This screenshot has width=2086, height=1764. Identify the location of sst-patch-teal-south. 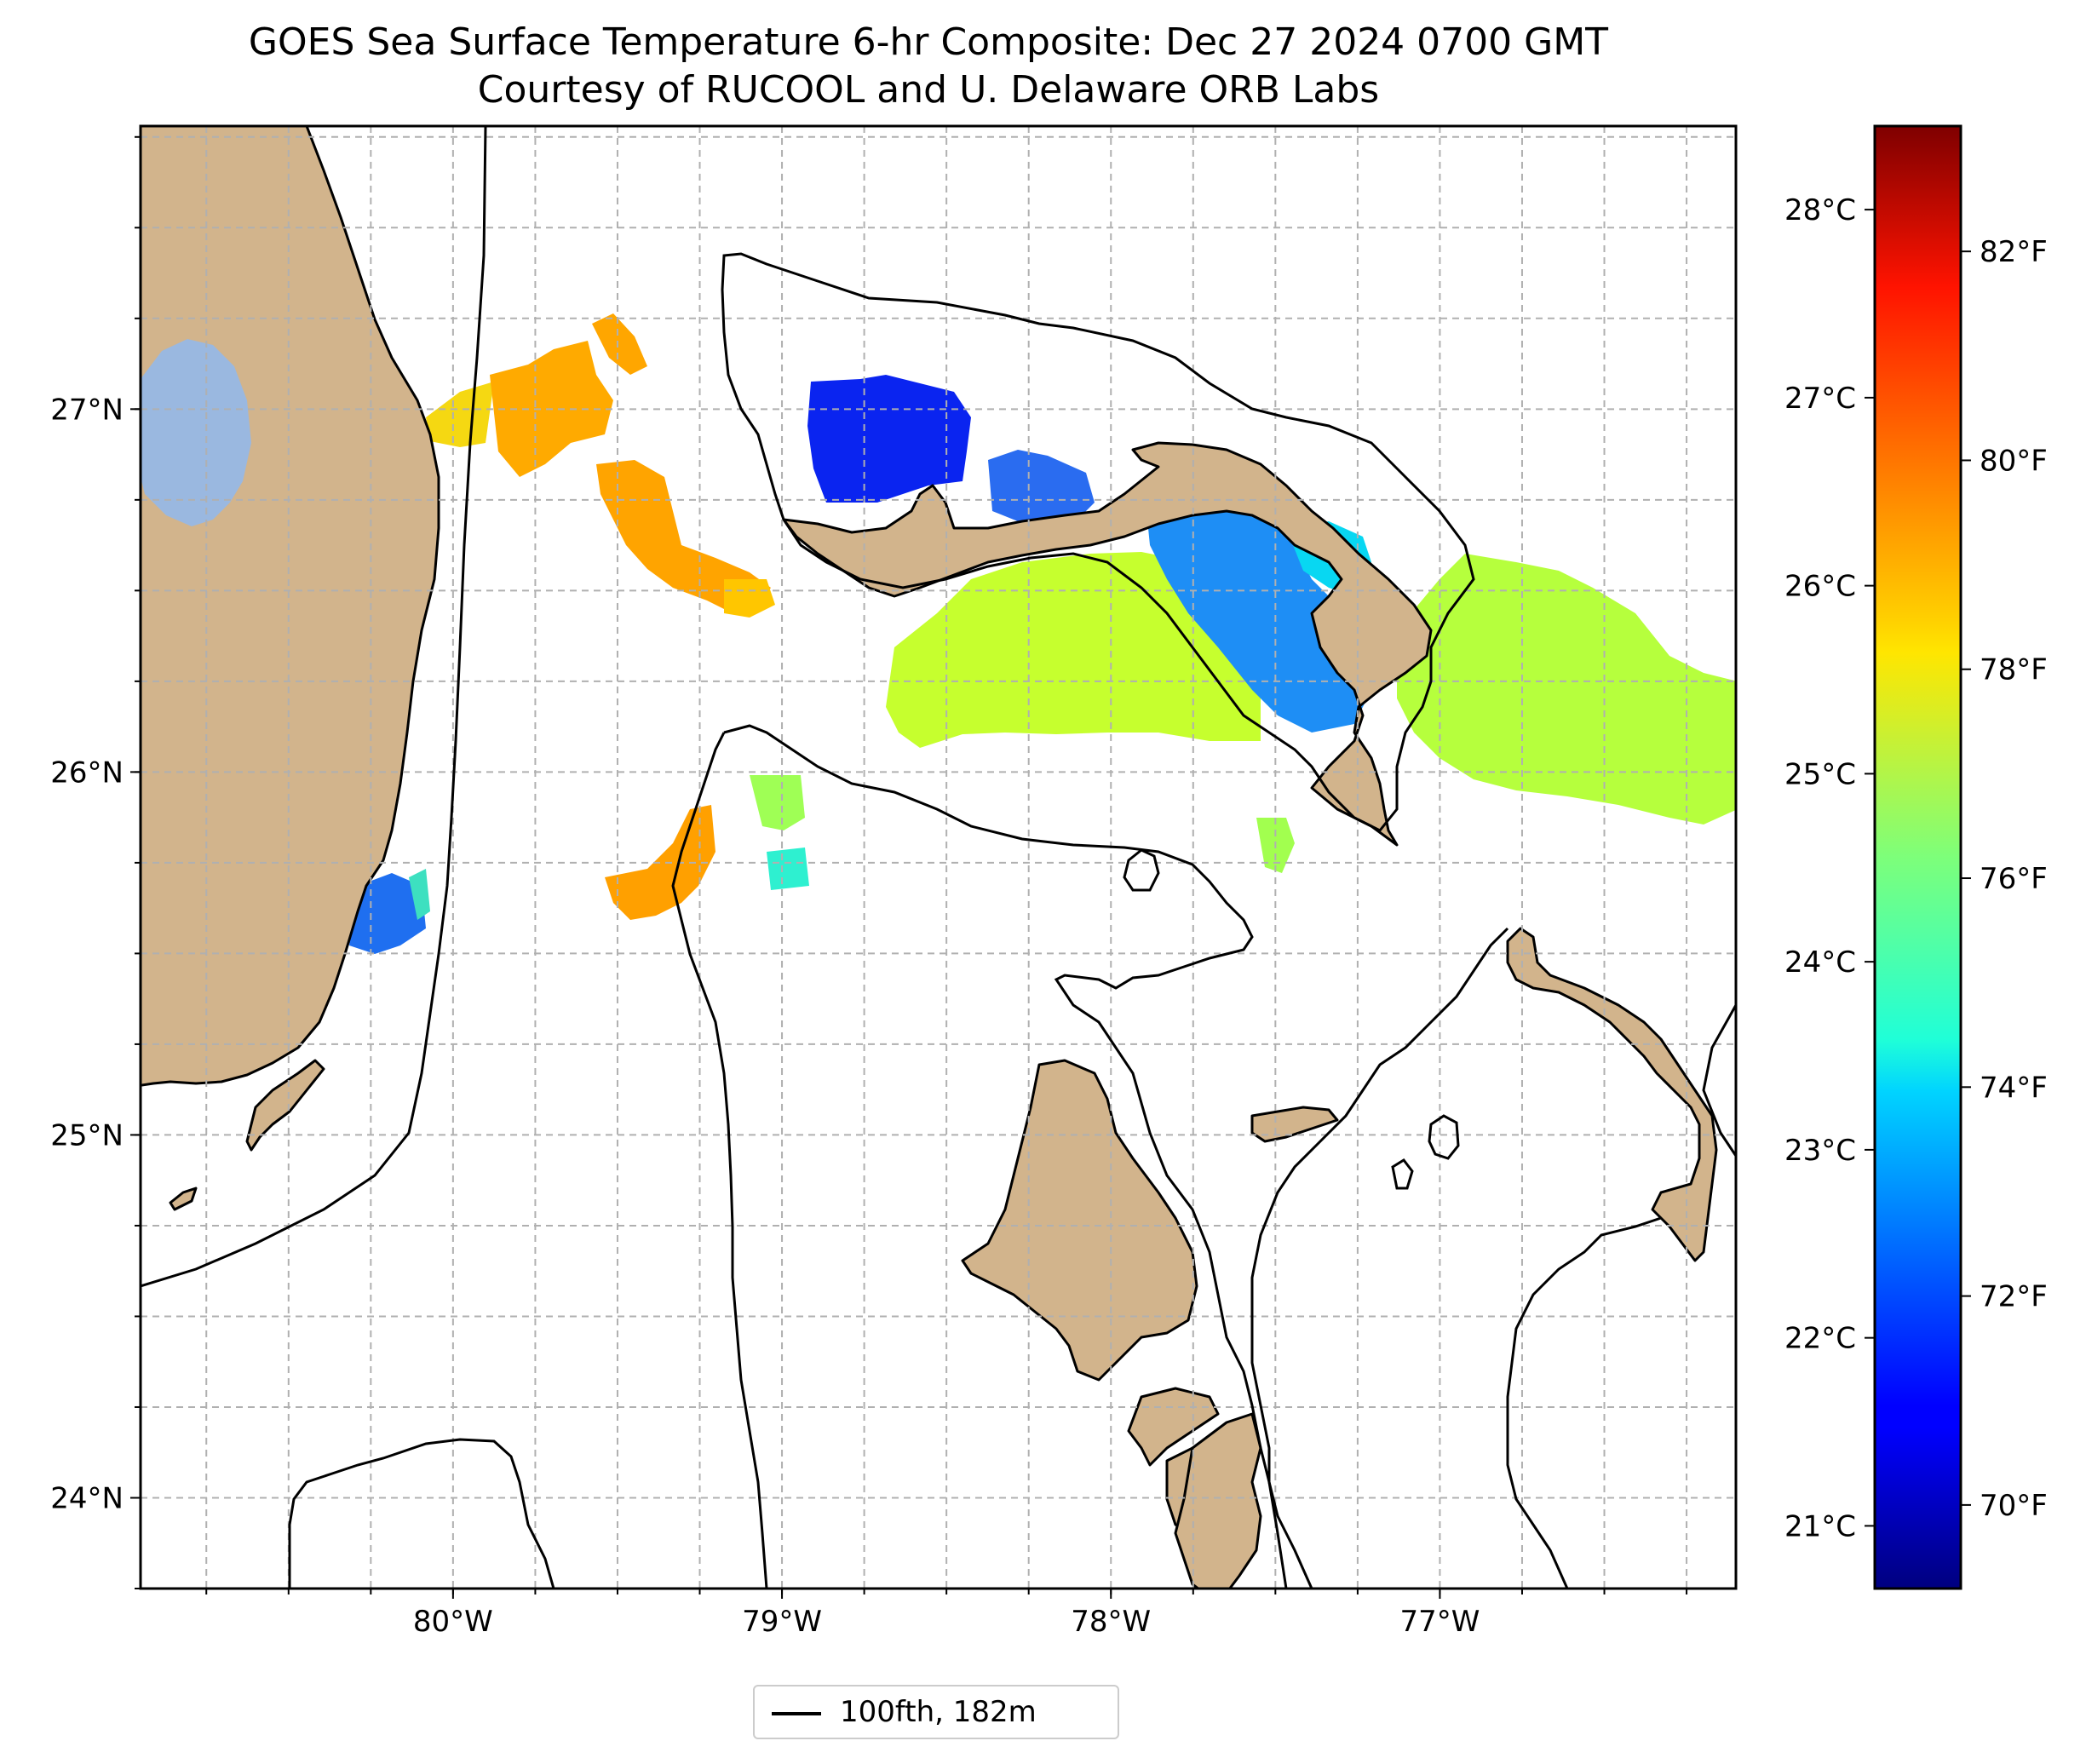
(788, 869).